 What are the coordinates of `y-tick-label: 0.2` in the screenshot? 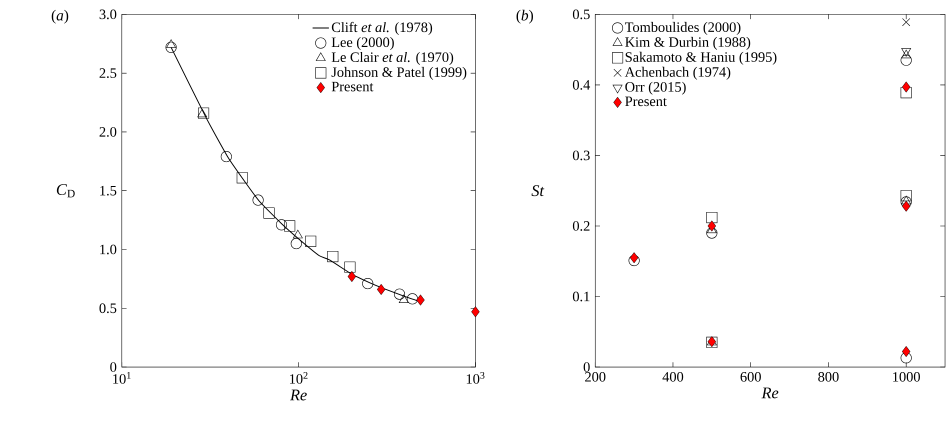 It's located at (581, 225).